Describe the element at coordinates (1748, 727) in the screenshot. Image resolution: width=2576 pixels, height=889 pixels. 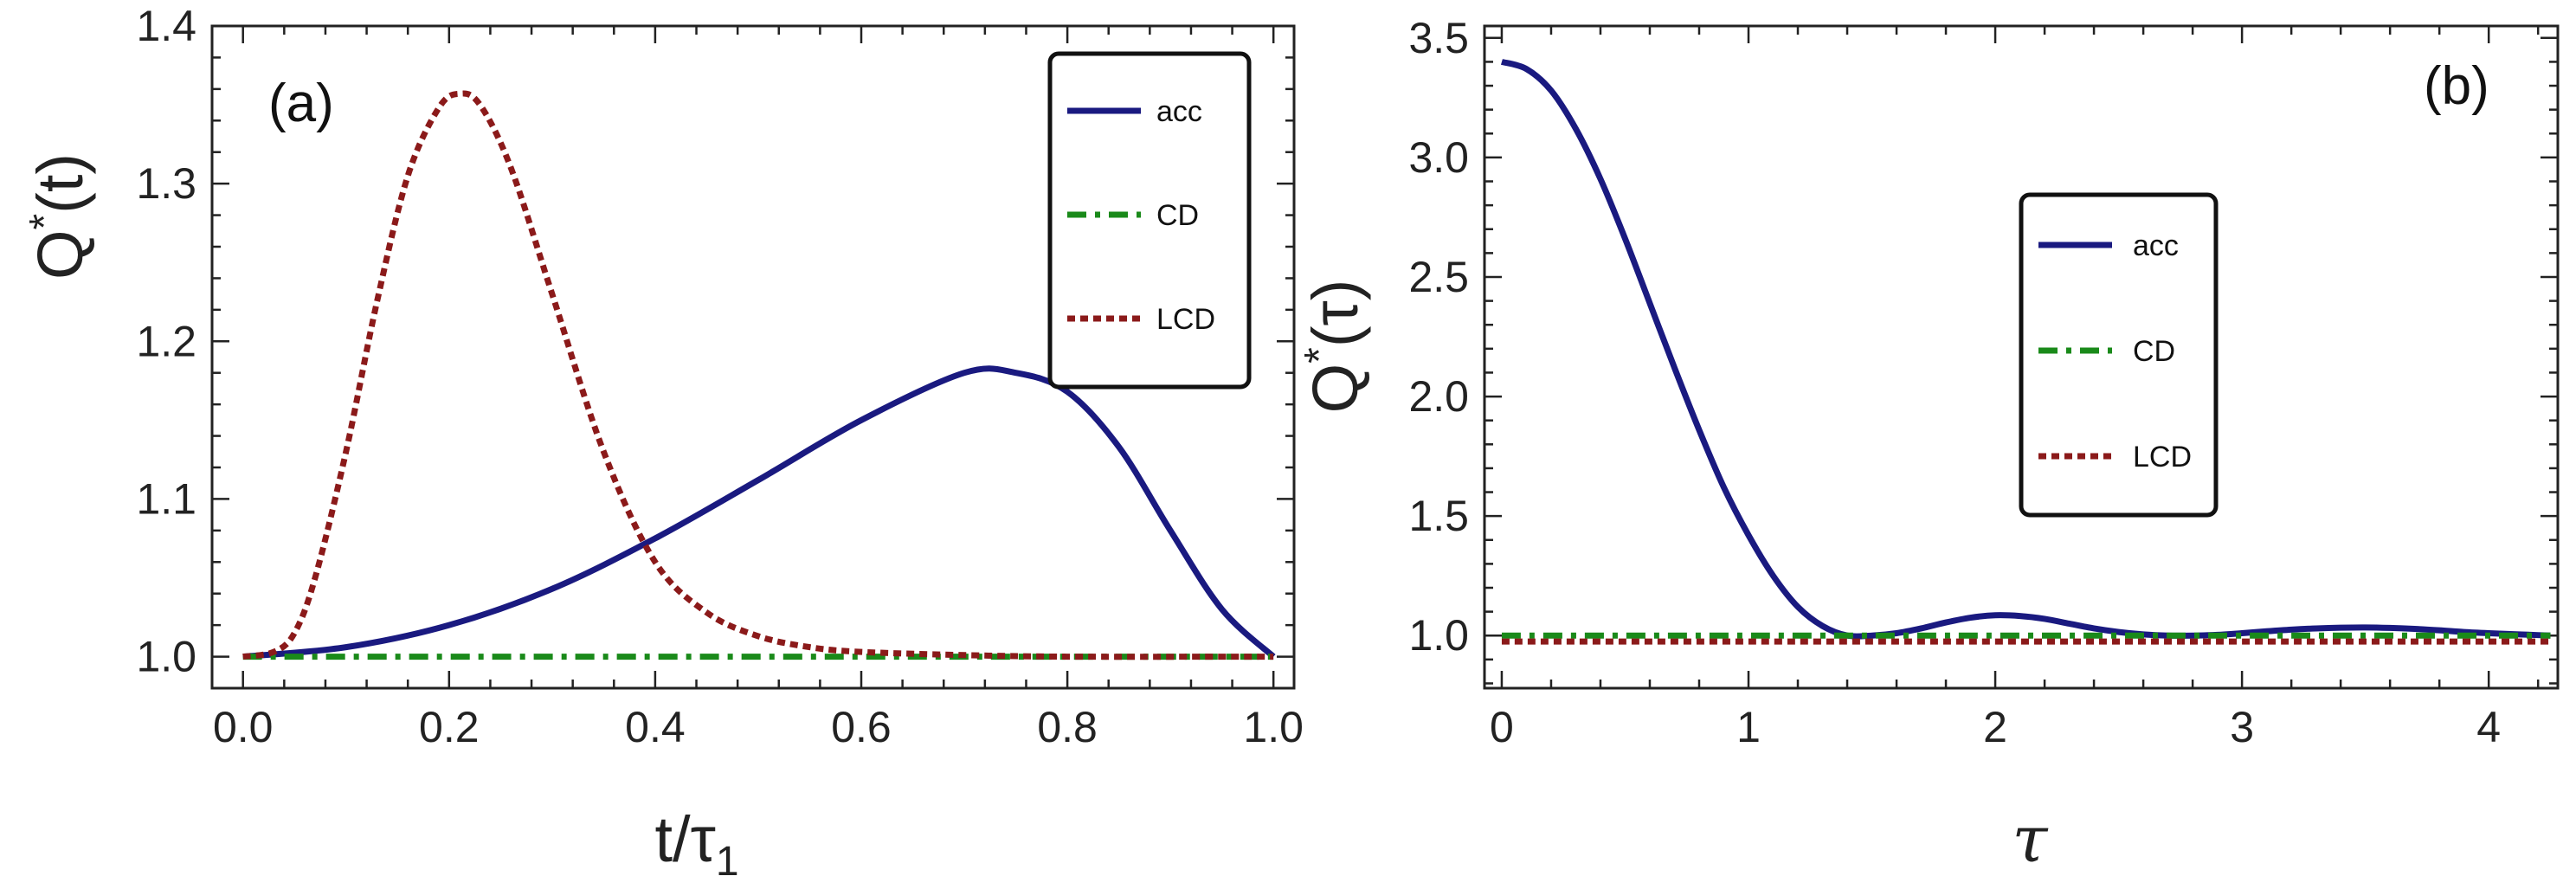
I see `panel-b-xtick-label: 1` at that location.